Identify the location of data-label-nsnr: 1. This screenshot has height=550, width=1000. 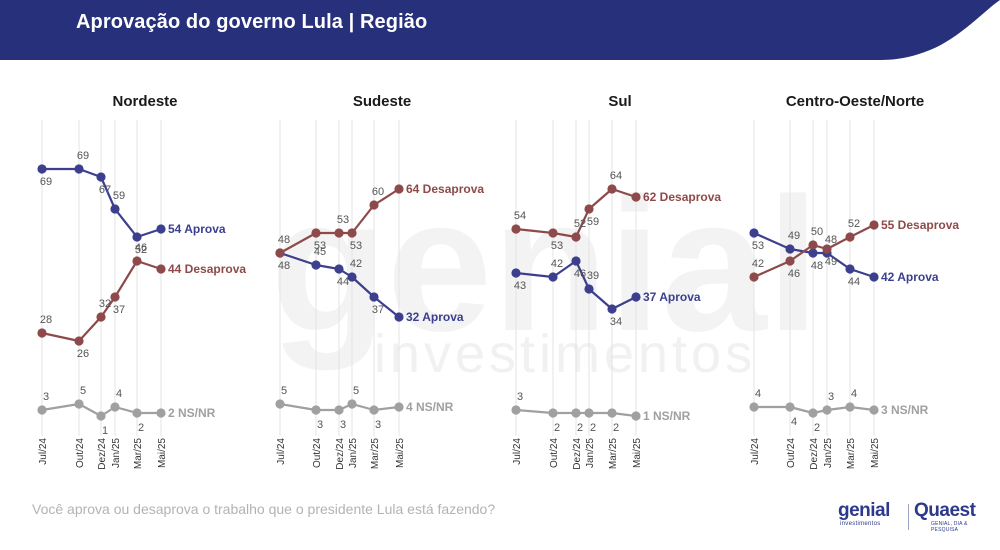
(105, 431).